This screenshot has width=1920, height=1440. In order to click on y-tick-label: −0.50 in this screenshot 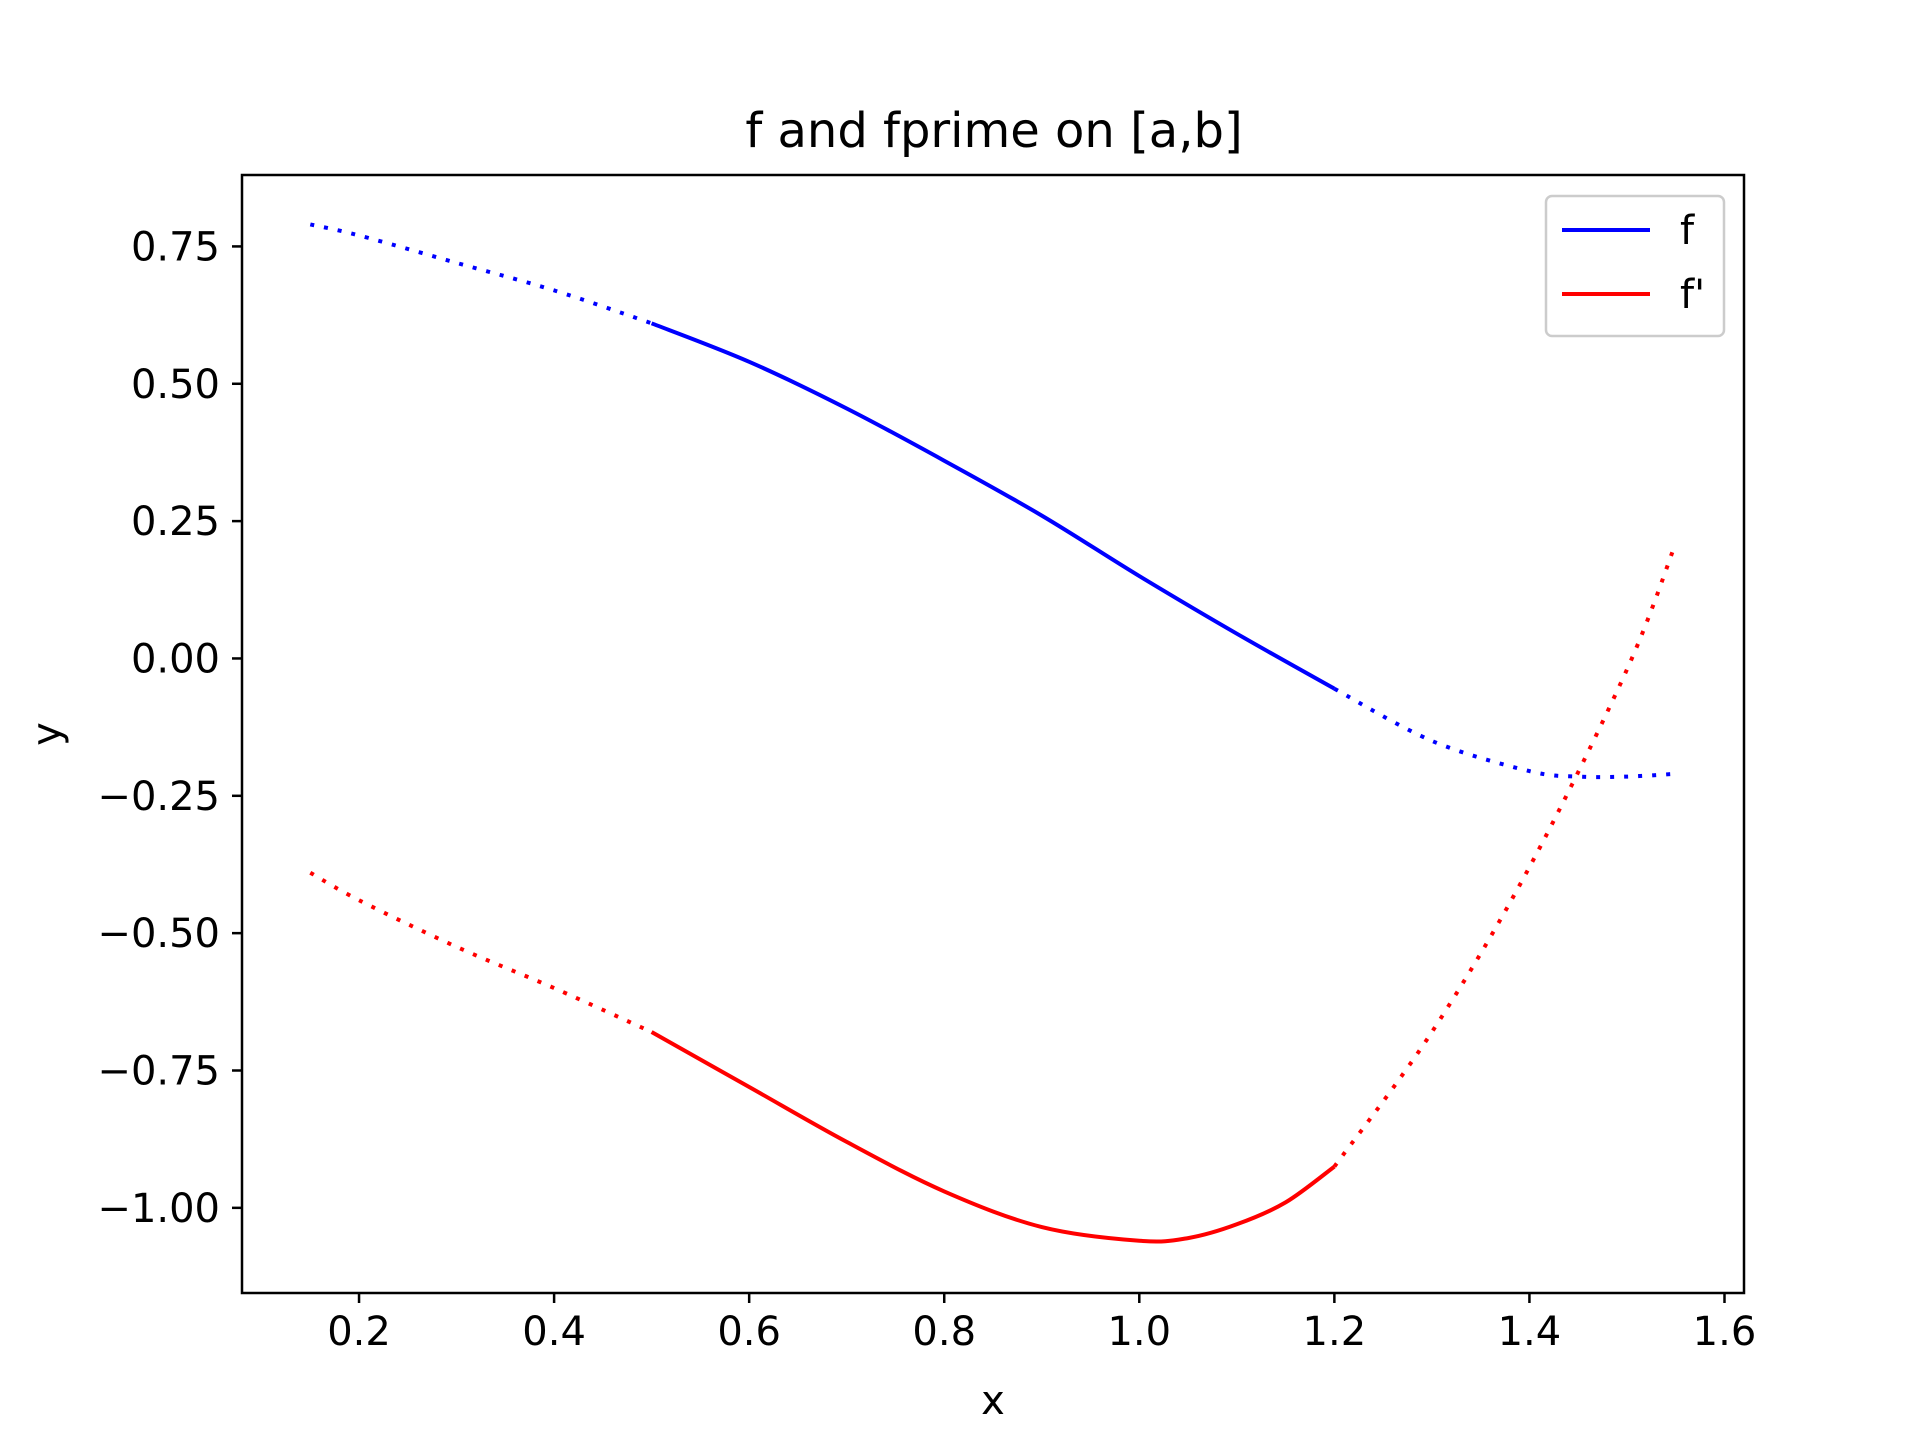, I will do `click(158, 934)`.